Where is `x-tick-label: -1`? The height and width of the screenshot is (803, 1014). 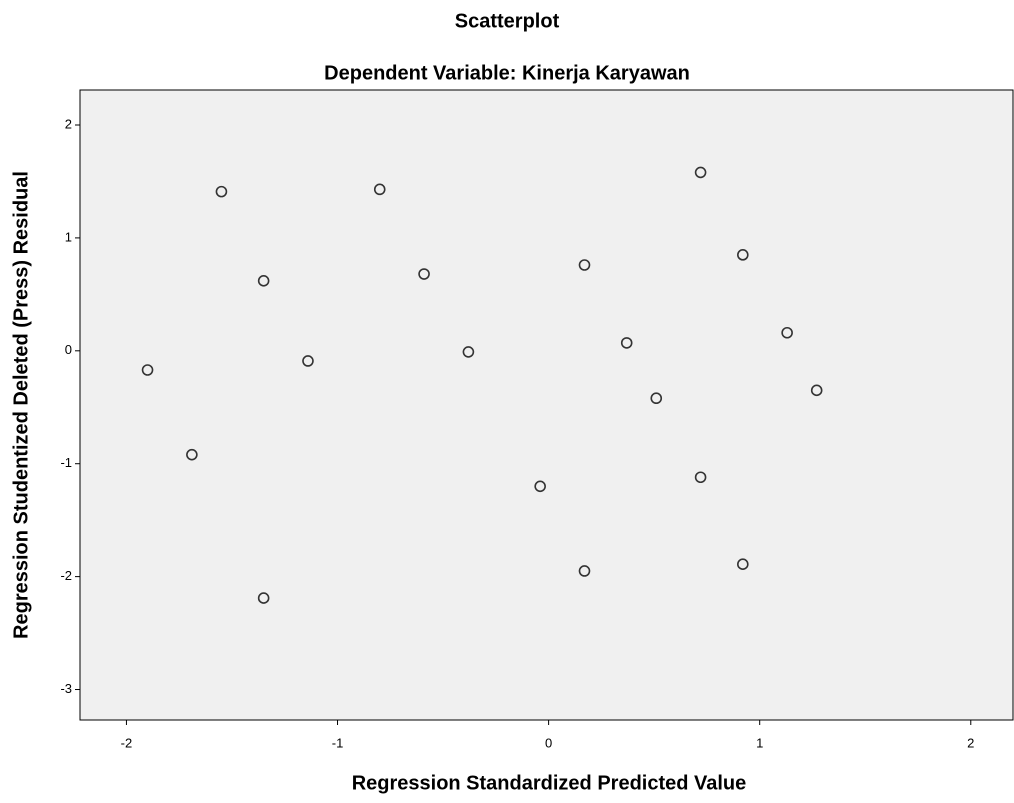 x-tick-label: -1 is located at coordinates (338, 742).